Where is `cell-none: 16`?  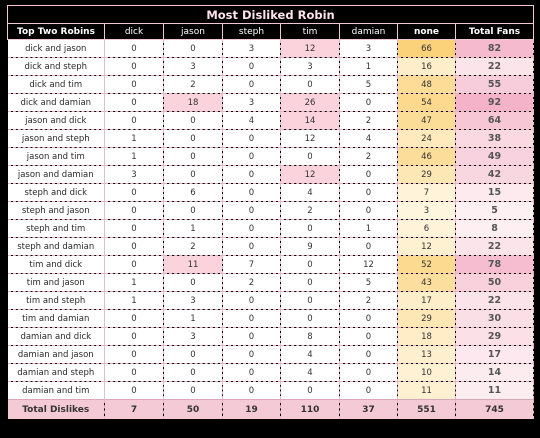 cell-none: 16 is located at coordinates (426, 66).